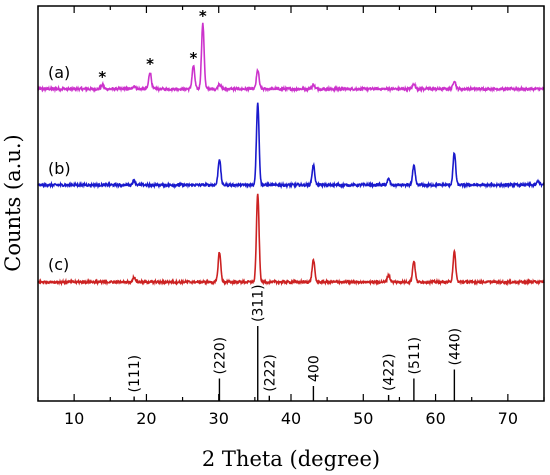 Image resolution: width=550 pixels, height=475 pixels. I want to click on reference-hkl-label: (220), so click(220, 356).